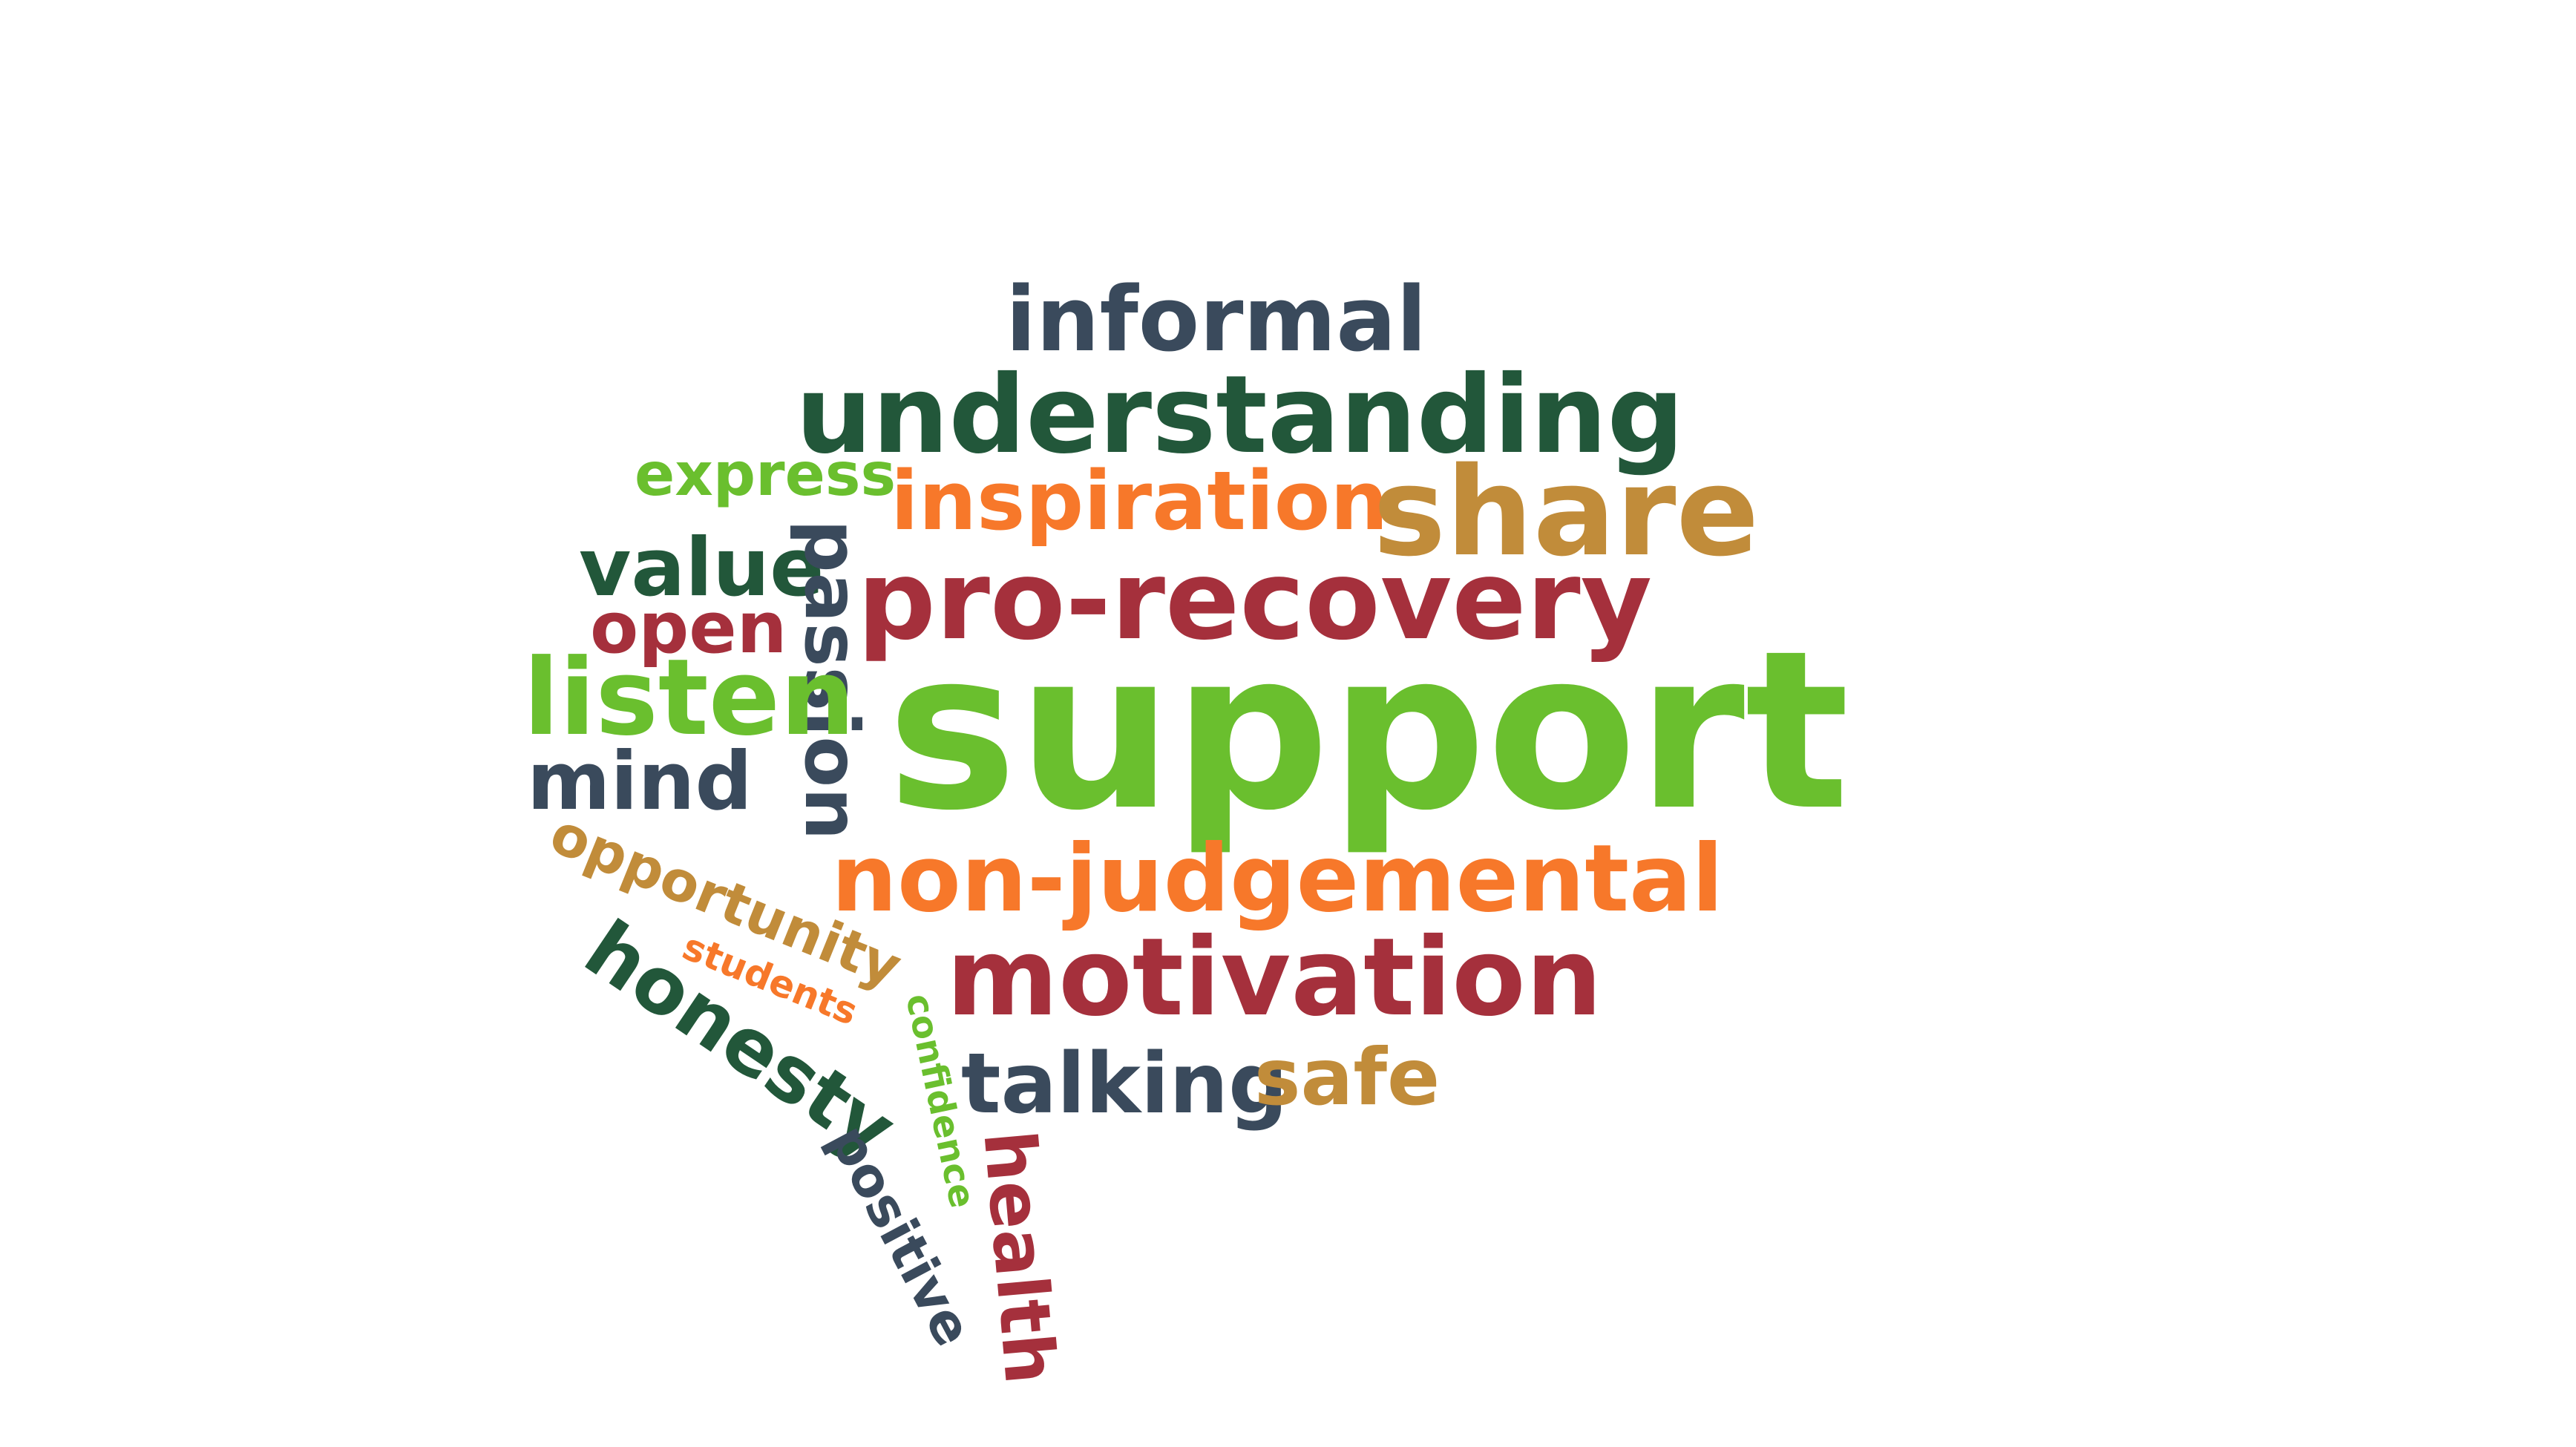 This screenshot has height=1447, width=2576. Describe the element at coordinates (689, 698) in the screenshot. I see `word-listen: listen` at that location.